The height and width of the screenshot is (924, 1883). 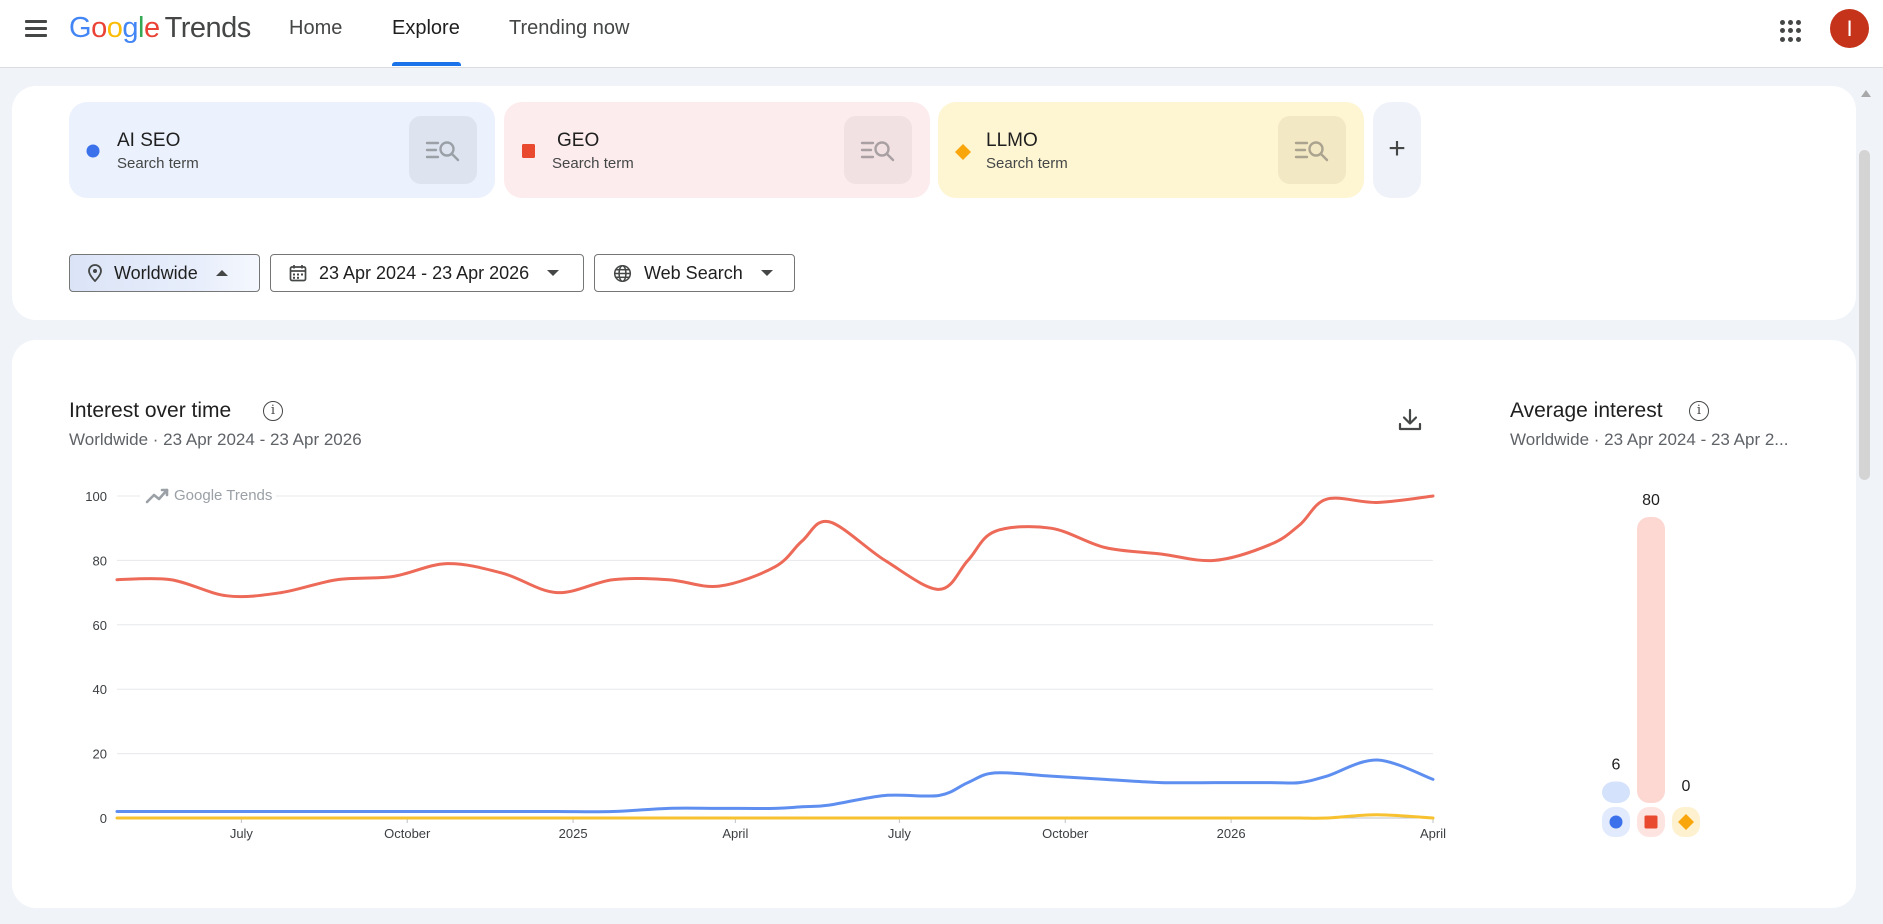 What do you see at coordinates (221, 273) in the screenshot?
I see `caret-up-icon` at bounding box center [221, 273].